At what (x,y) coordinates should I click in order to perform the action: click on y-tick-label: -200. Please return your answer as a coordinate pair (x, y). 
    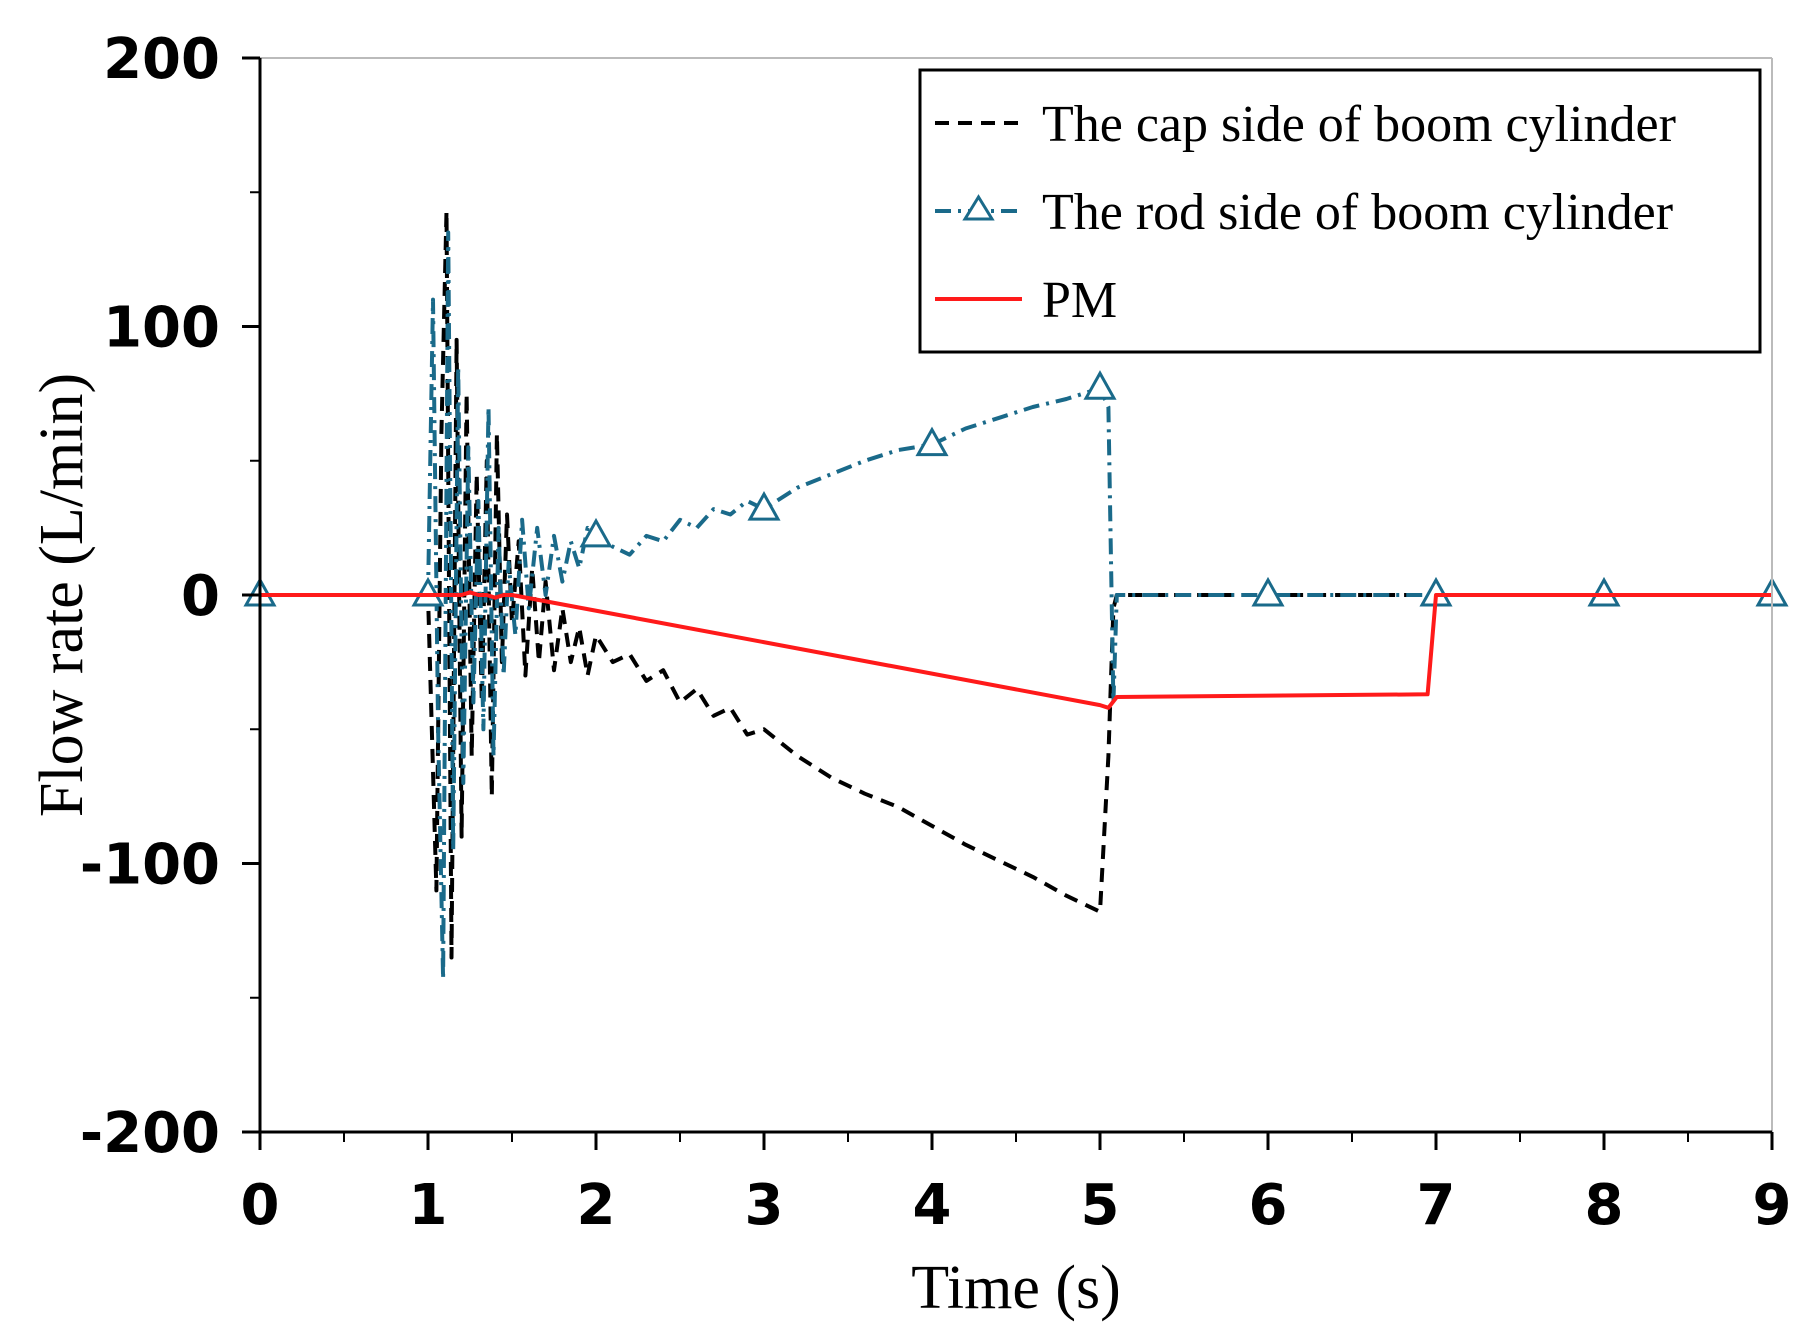
    Looking at the image, I should click on (150, 1133).